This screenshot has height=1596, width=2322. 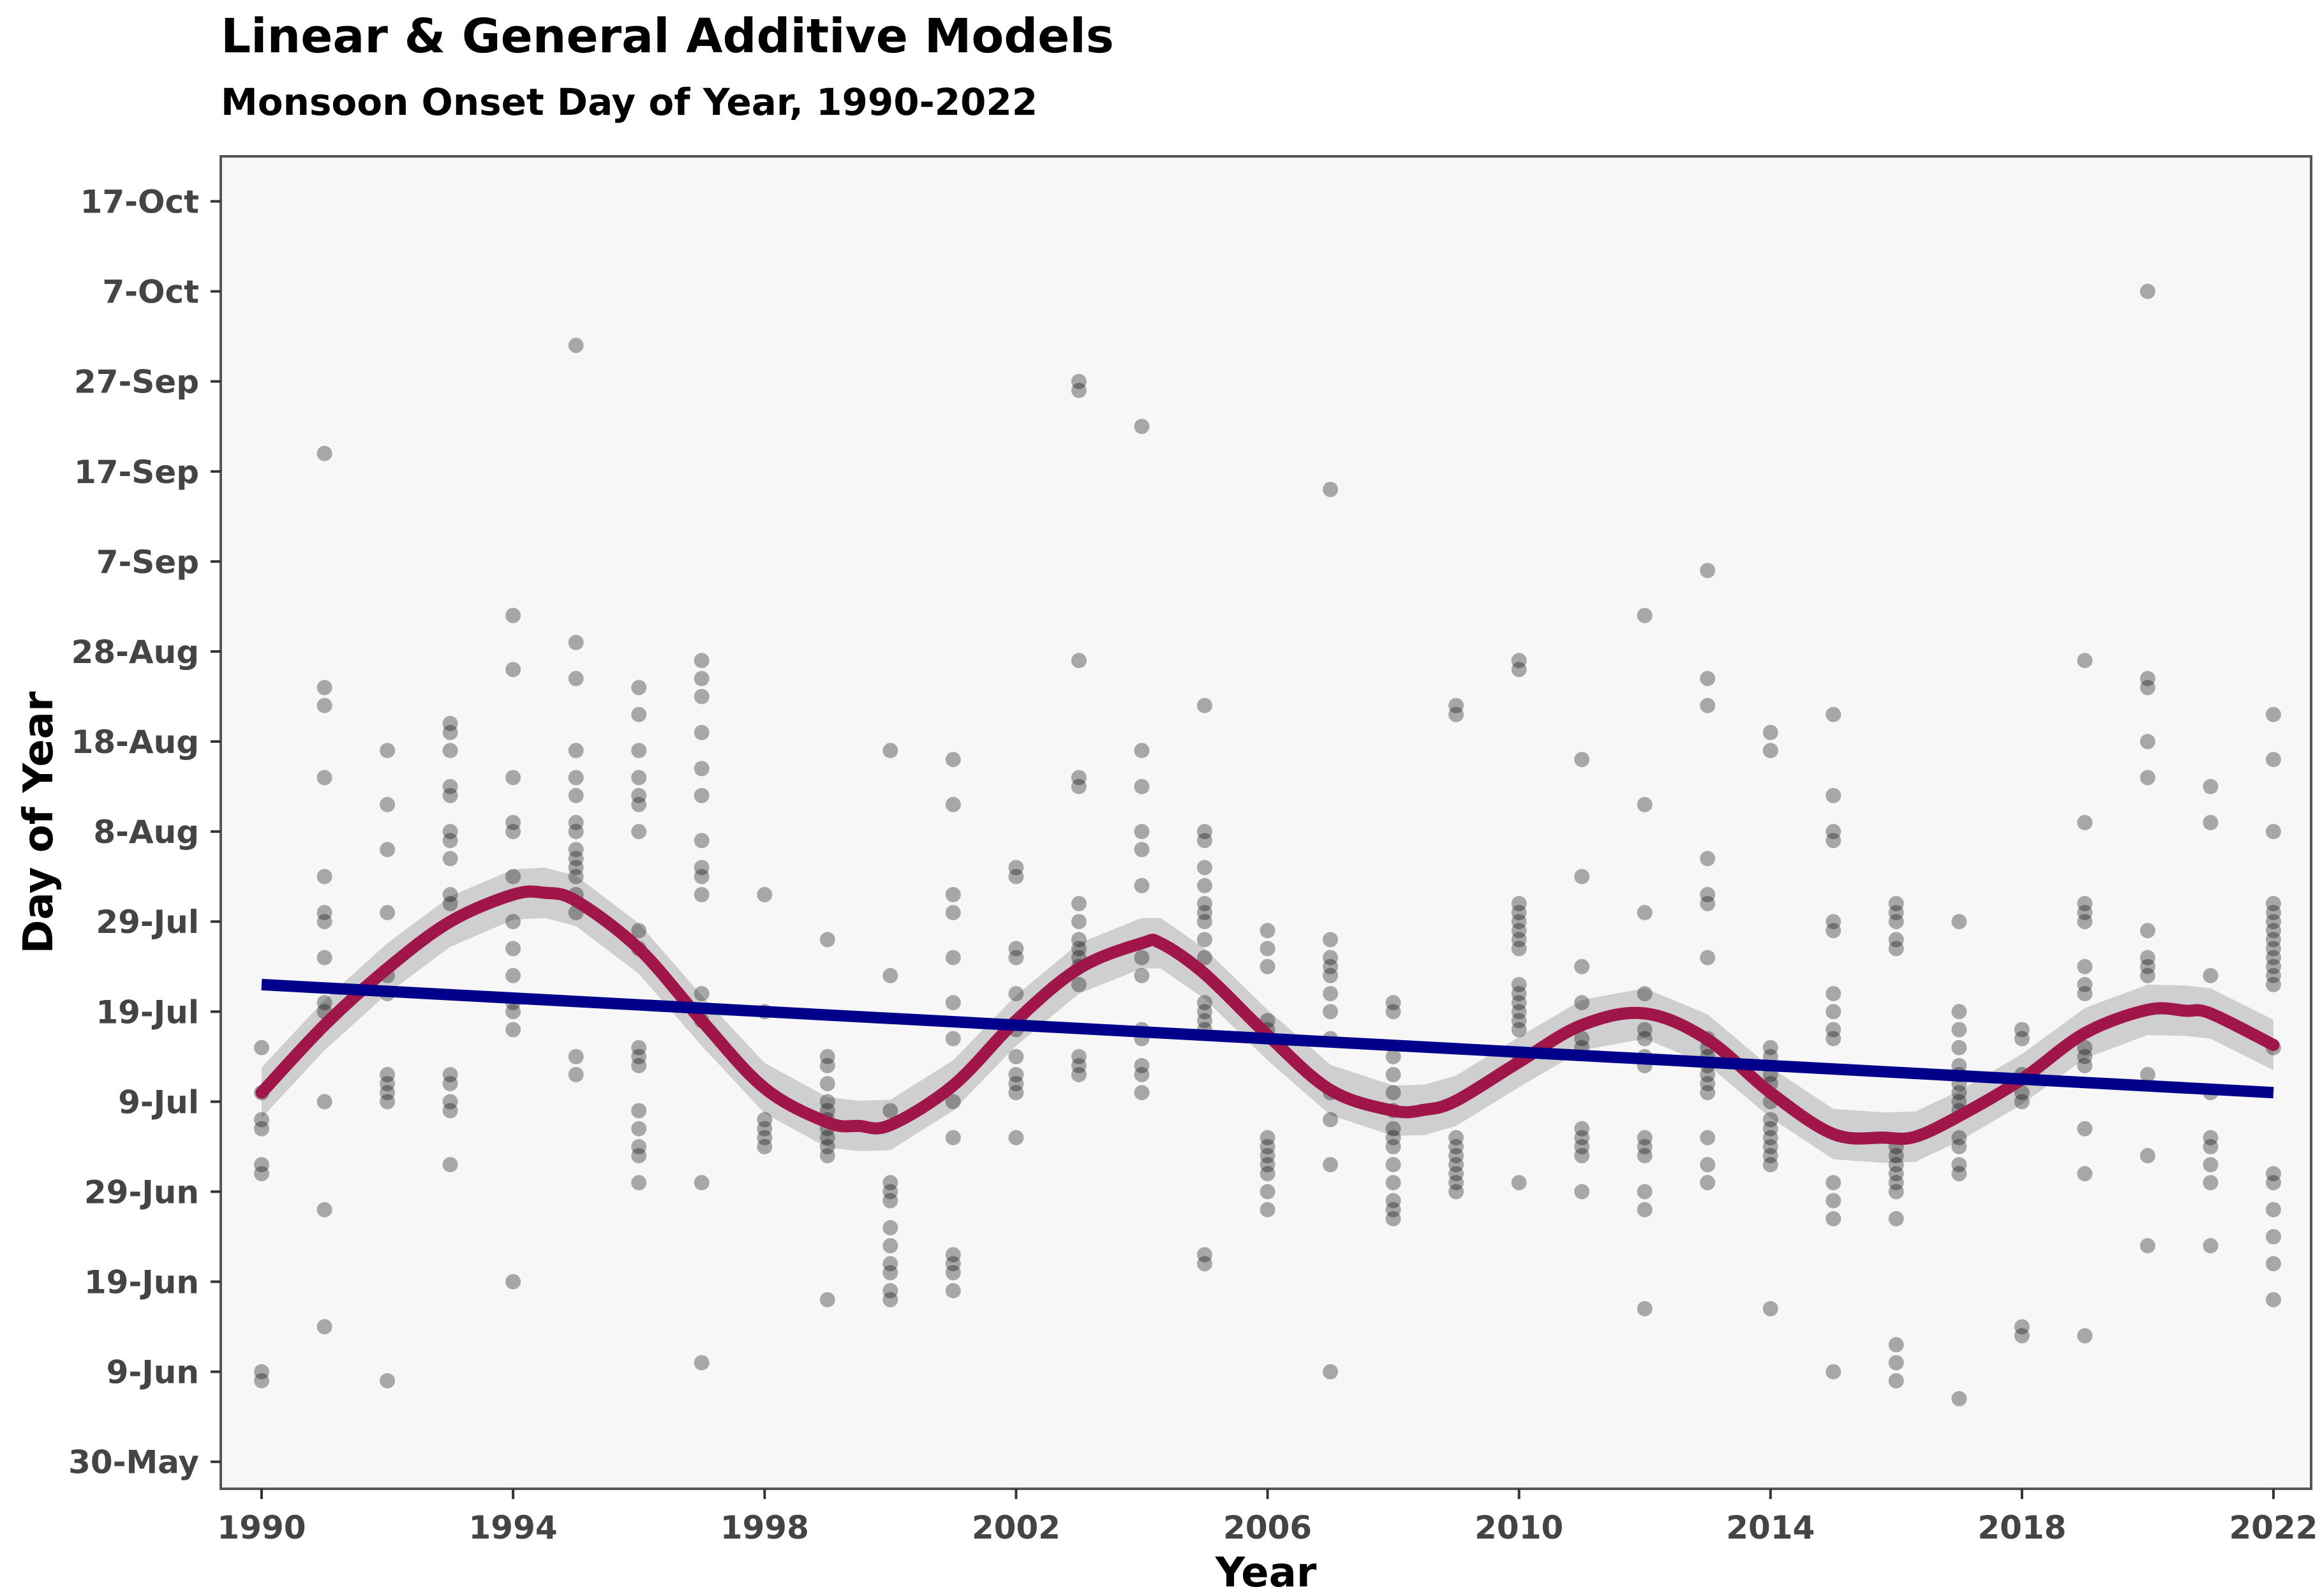 I want to click on x-tick-label: 2022, so click(x=2273, y=1527).